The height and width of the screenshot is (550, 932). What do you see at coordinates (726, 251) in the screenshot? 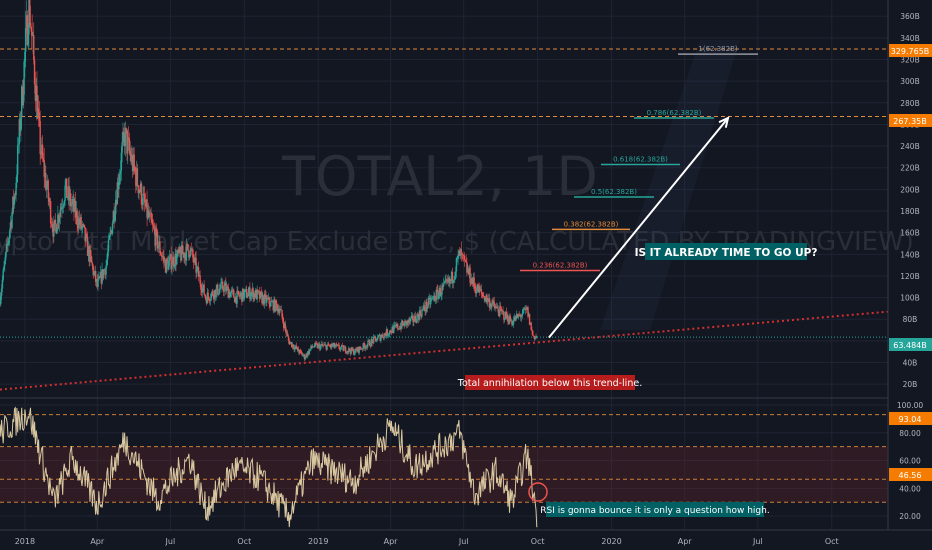
I see `annotation-question: IS IT ALREADY TIME TO GO UP?` at bounding box center [726, 251].